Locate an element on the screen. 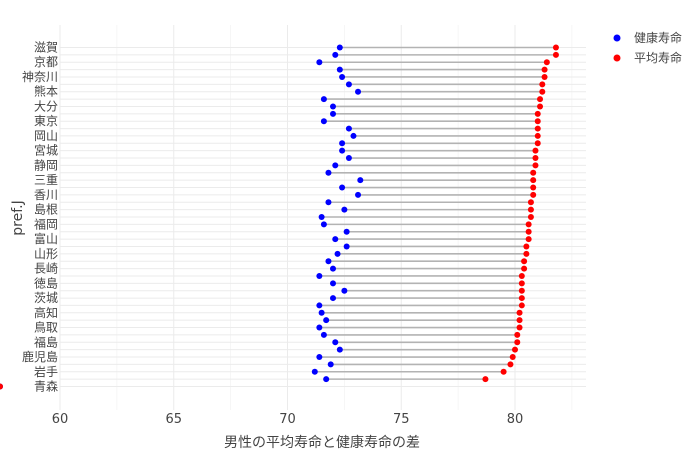 Image resolution: width=700 pixels, height=450 pixels. y-tick-label: 東京 is located at coordinates (46, 121).